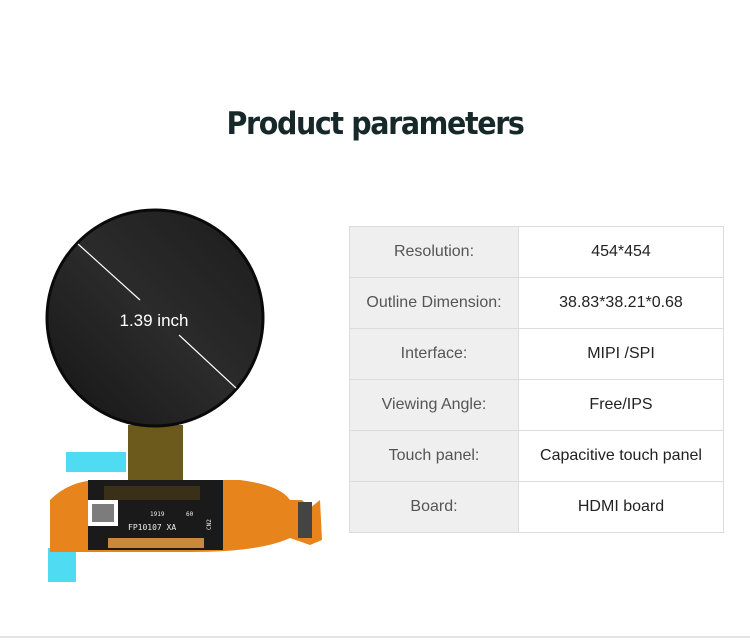 The height and width of the screenshot is (640, 750). I want to click on board-gold-pad, so click(156, 543).